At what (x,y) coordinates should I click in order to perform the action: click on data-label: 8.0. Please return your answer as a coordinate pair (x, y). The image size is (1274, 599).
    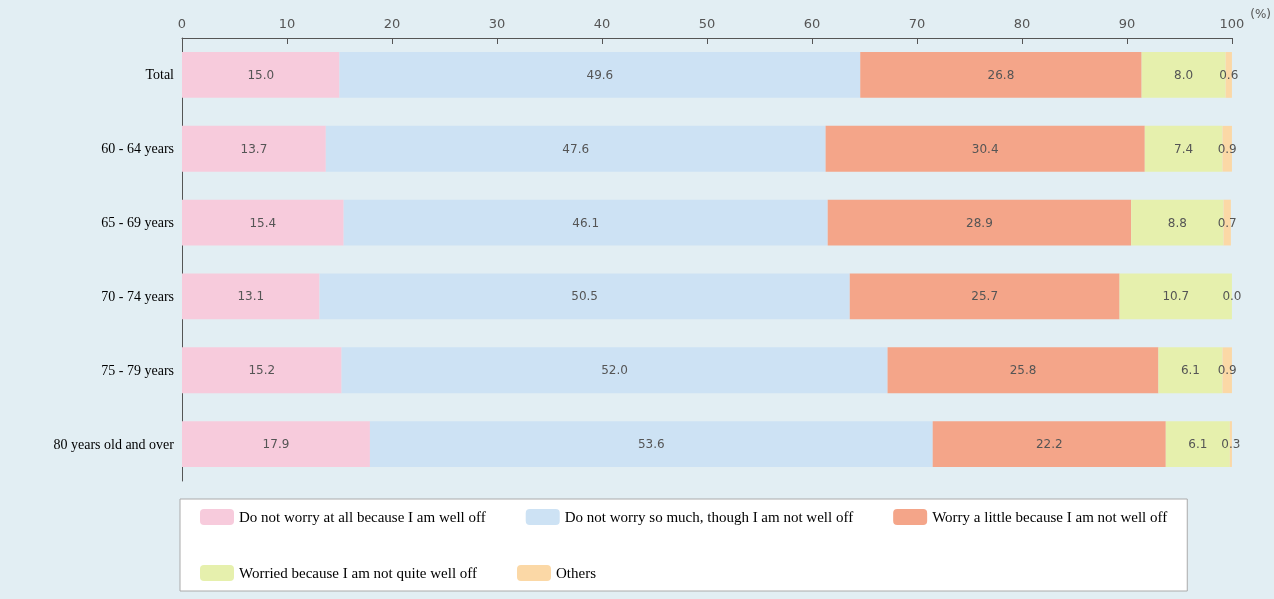
    Looking at the image, I should click on (1184, 74).